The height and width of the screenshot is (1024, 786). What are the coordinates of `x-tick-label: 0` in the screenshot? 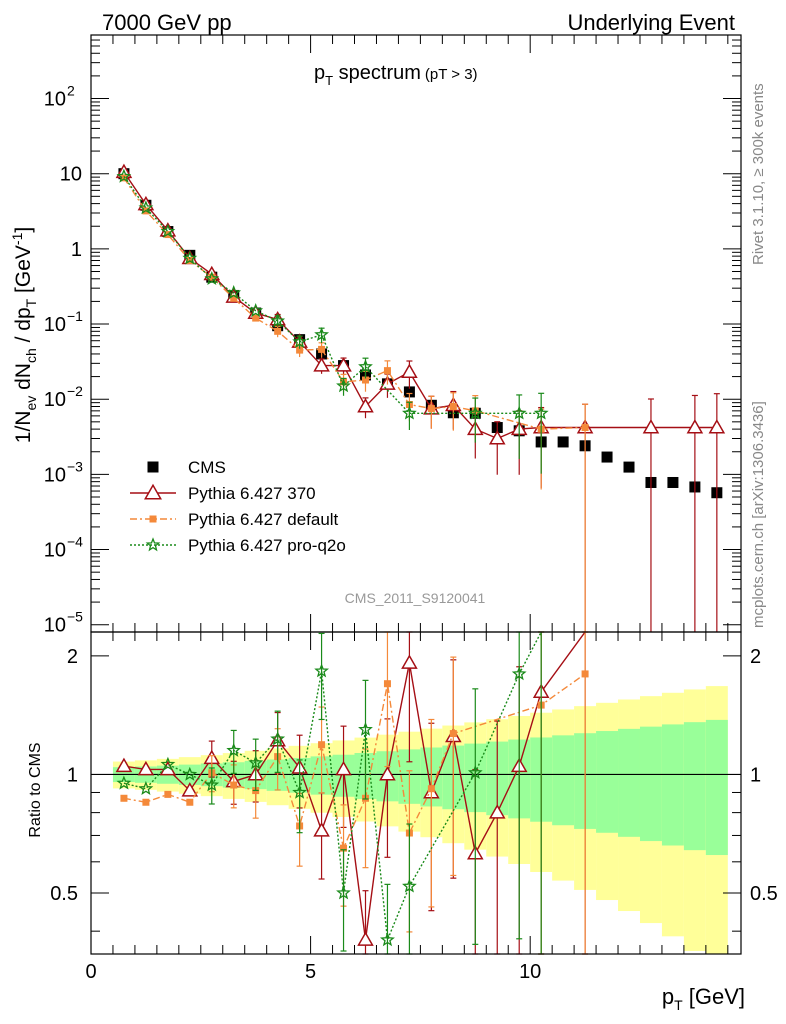 It's located at (90, 972).